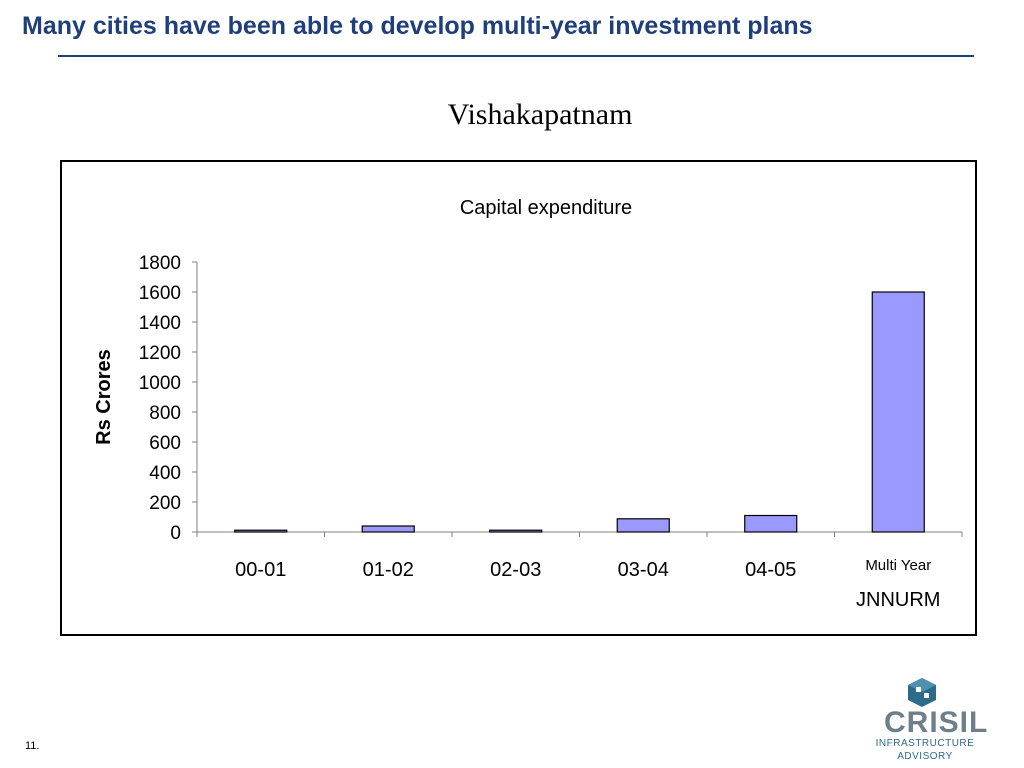  Describe the element at coordinates (160, 383) in the screenshot. I see `y-tick-label: 1000` at that location.